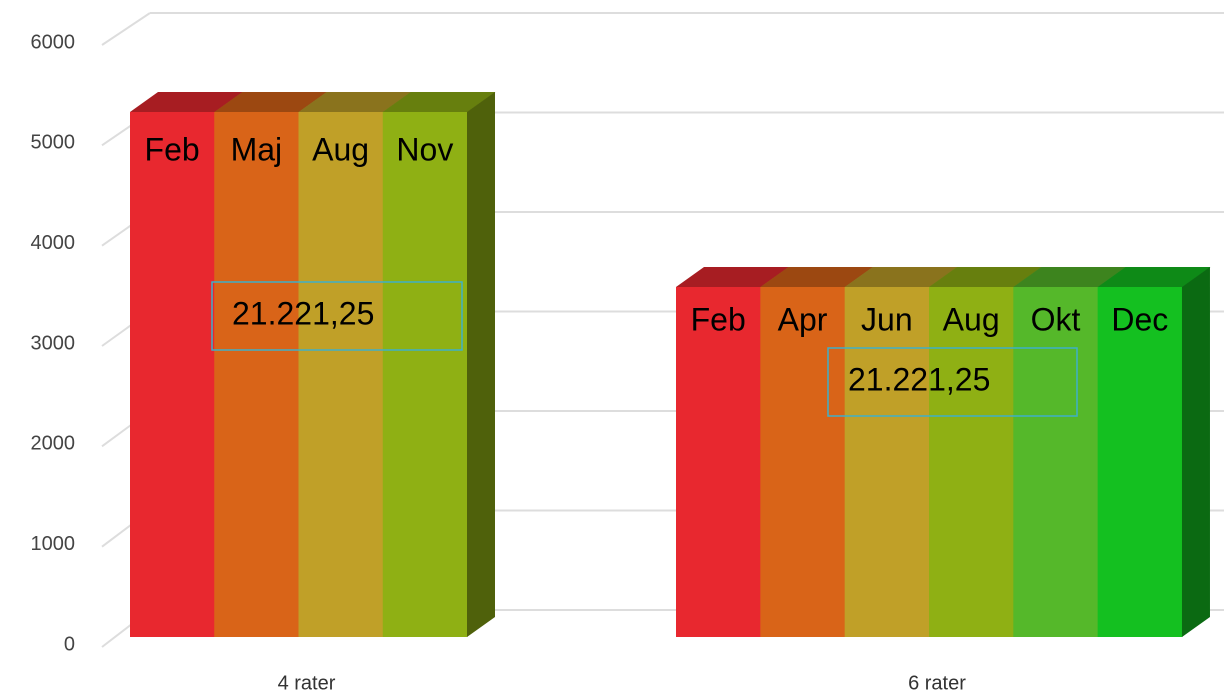  Describe the element at coordinates (1056, 319) in the screenshot. I see `segment-label: Okt` at that location.